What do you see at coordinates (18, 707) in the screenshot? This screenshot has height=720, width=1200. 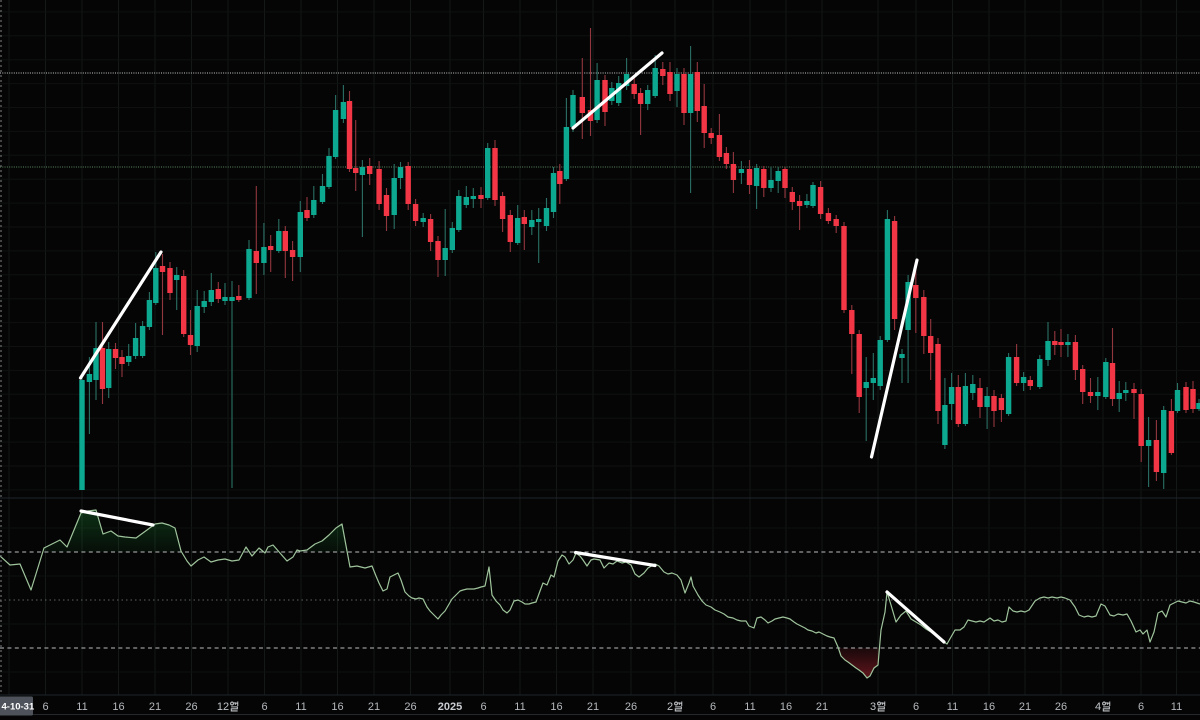 I see `svg-text: 4-10-31` at bounding box center [18, 707].